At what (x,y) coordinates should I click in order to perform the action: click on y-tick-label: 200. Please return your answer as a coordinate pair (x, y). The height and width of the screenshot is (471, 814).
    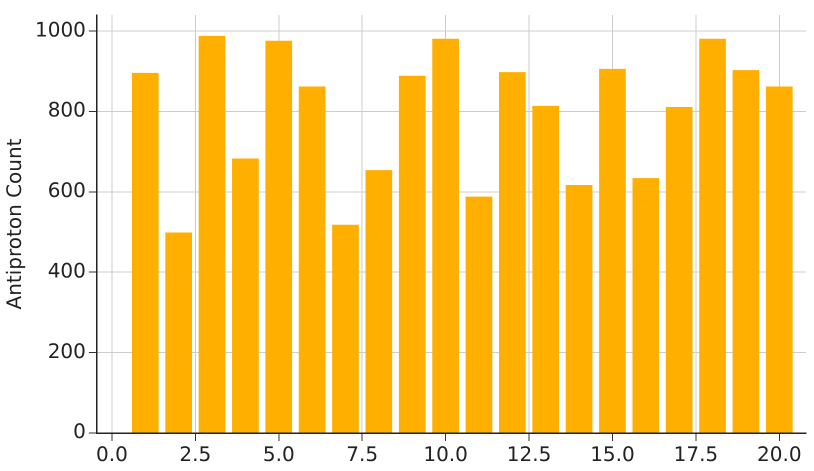
    Looking at the image, I should click on (67, 350).